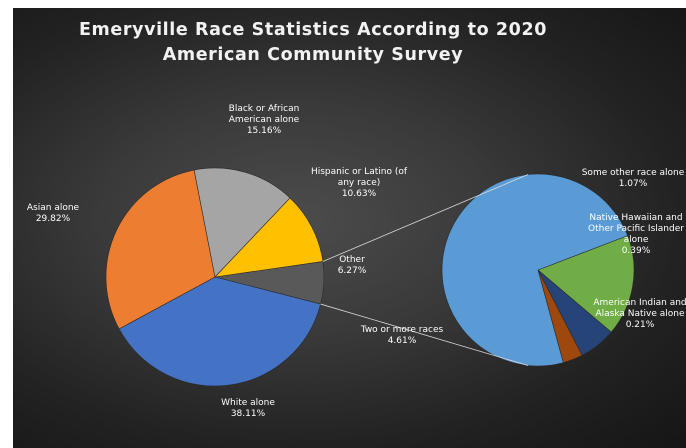 The height and width of the screenshot is (448, 686). I want to click on label-two-or-more-races-line: 4.61%, so click(402, 341).